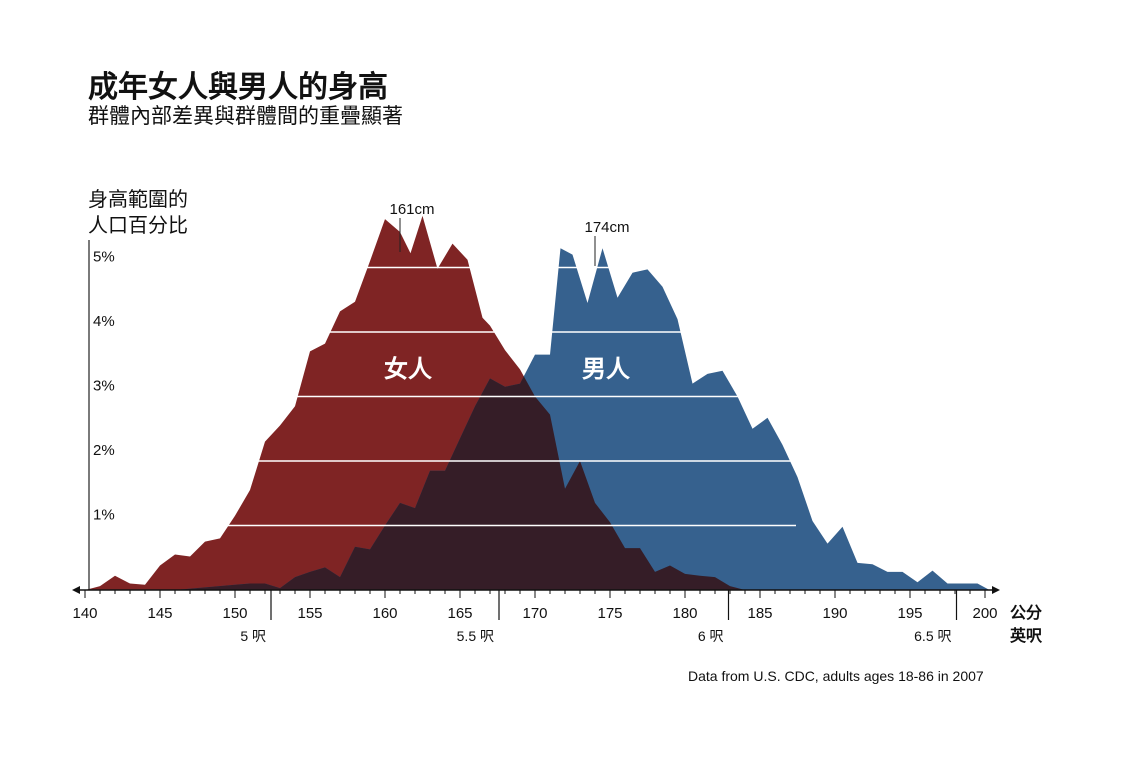  Describe the element at coordinates (104, 321) in the screenshot. I see `y-tick-label-4: 4%` at that location.